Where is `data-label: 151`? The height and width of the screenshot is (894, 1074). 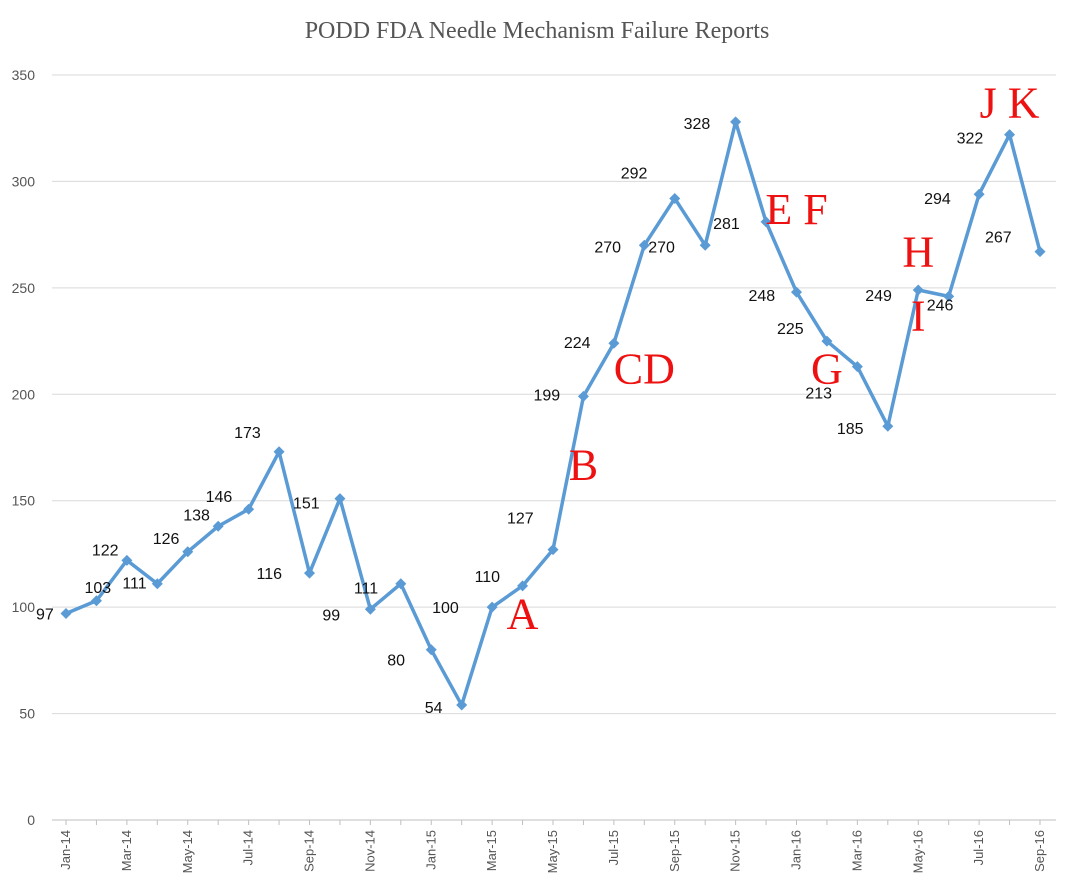
data-label: 151 is located at coordinates (306, 504).